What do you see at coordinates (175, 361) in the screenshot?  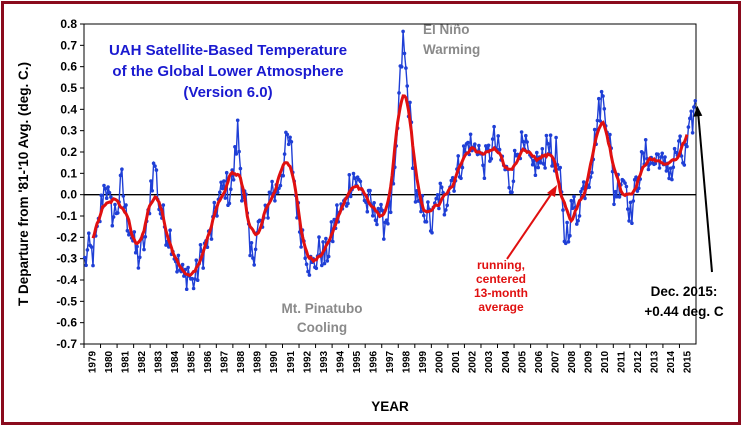 I see `x-tick-label: 1984` at bounding box center [175, 361].